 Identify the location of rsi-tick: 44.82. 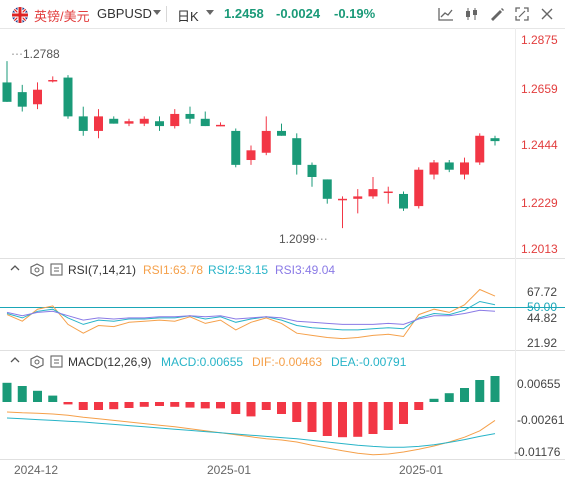
(542, 318).